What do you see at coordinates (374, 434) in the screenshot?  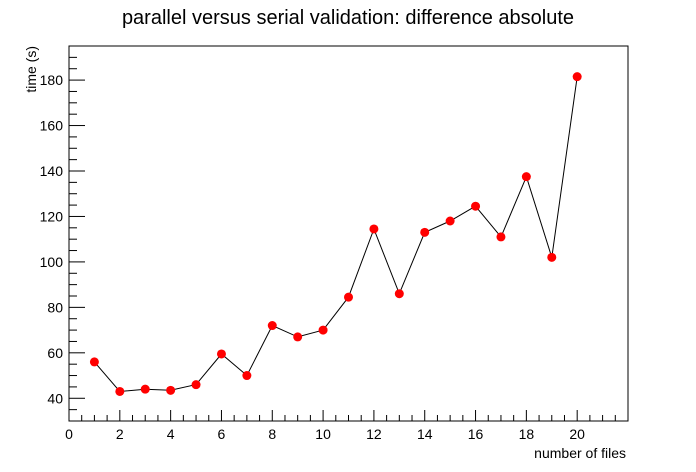 I see `x-tick-label: 12` at bounding box center [374, 434].